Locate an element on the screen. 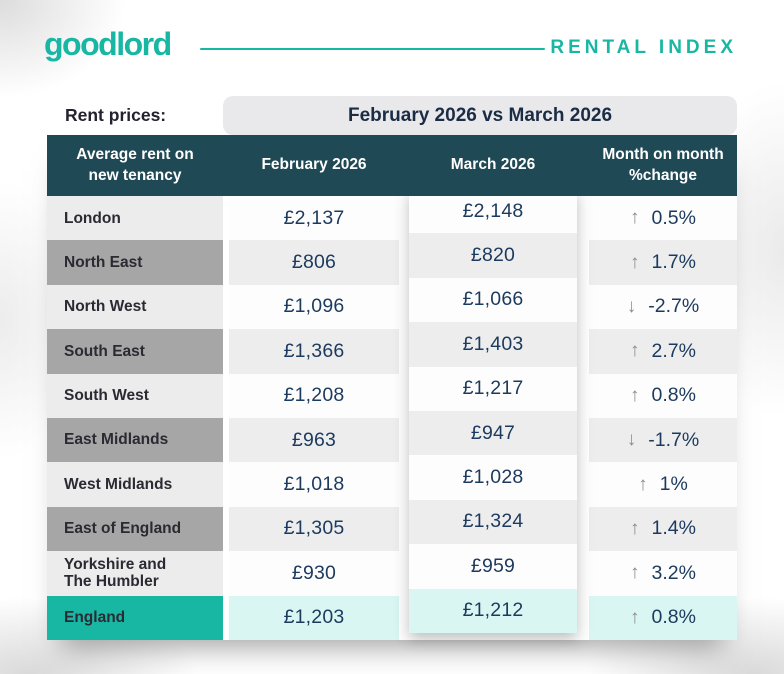  region-cell: London is located at coordinates (135, 218).